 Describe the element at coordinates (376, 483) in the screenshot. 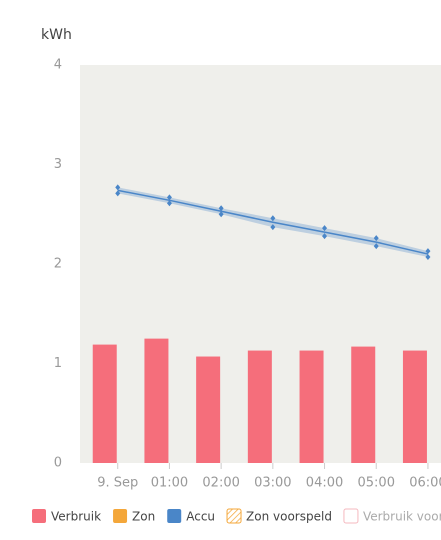

I see `x-tick-label: 05:00` at that location.